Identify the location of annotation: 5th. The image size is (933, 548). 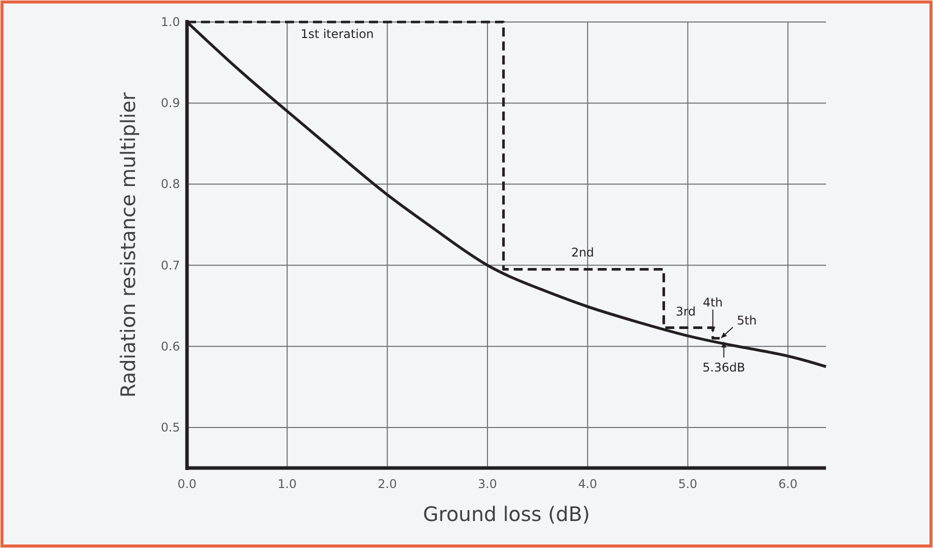
(746, 320).